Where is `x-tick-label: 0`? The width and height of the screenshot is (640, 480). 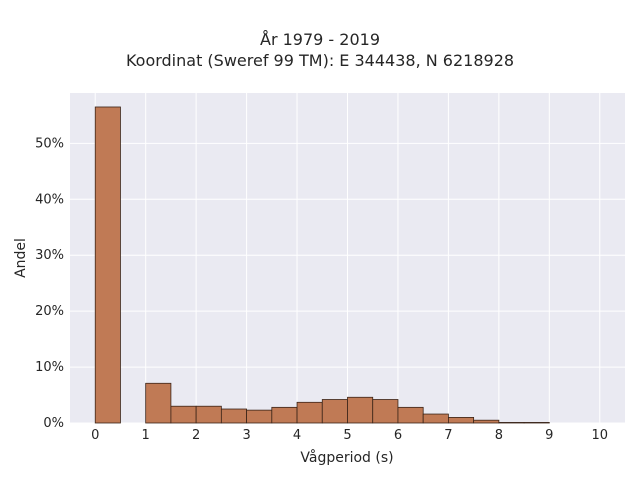 x-tick-label: 0 is located at coordinates (95, 435).